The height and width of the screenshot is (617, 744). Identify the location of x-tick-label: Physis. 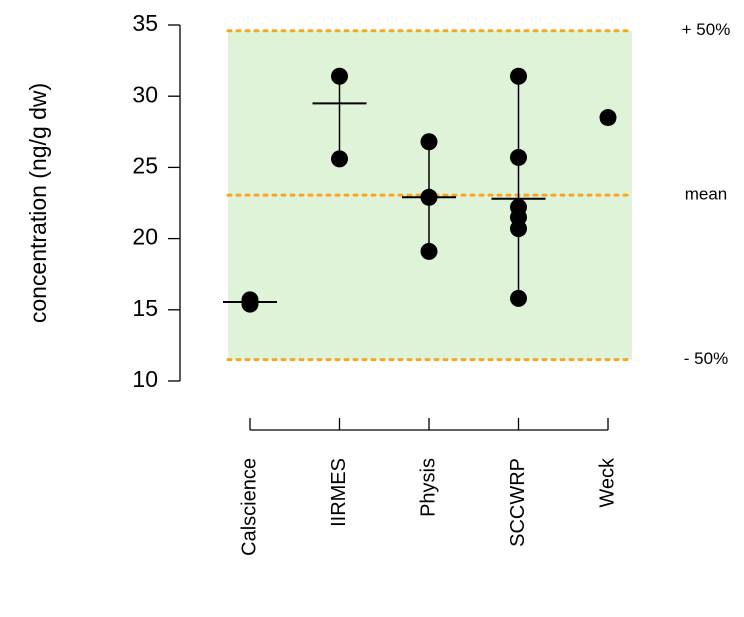
(428, 487).